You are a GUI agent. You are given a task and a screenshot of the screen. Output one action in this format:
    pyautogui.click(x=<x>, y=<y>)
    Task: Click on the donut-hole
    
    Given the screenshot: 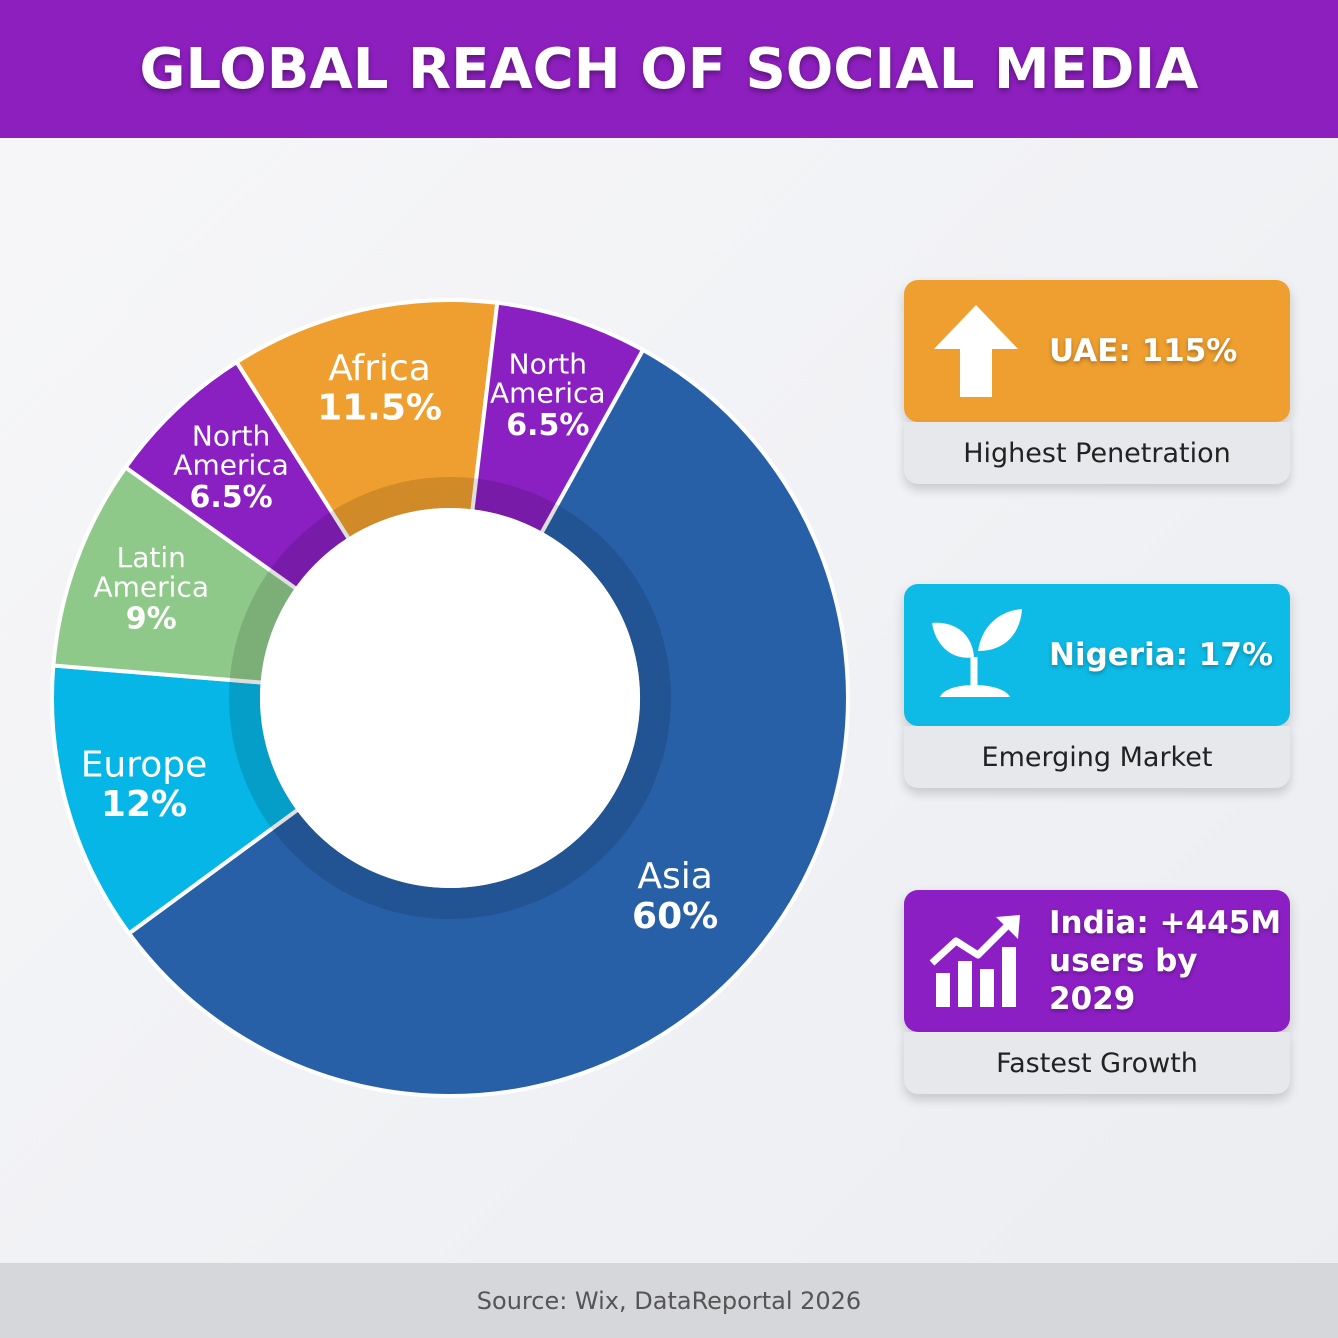 What is the action you would take?
    pyautogui.click(x=450, y=698)
    